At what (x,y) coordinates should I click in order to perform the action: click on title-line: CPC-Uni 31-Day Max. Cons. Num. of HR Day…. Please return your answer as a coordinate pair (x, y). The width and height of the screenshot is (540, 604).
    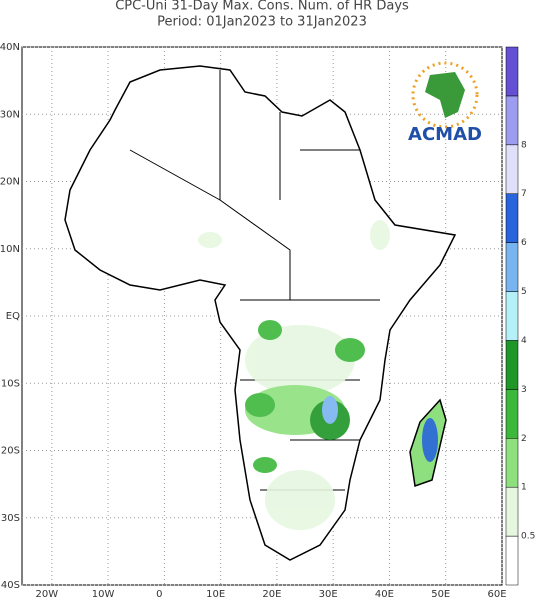
    Looking at the image, I should click on (262, 7).